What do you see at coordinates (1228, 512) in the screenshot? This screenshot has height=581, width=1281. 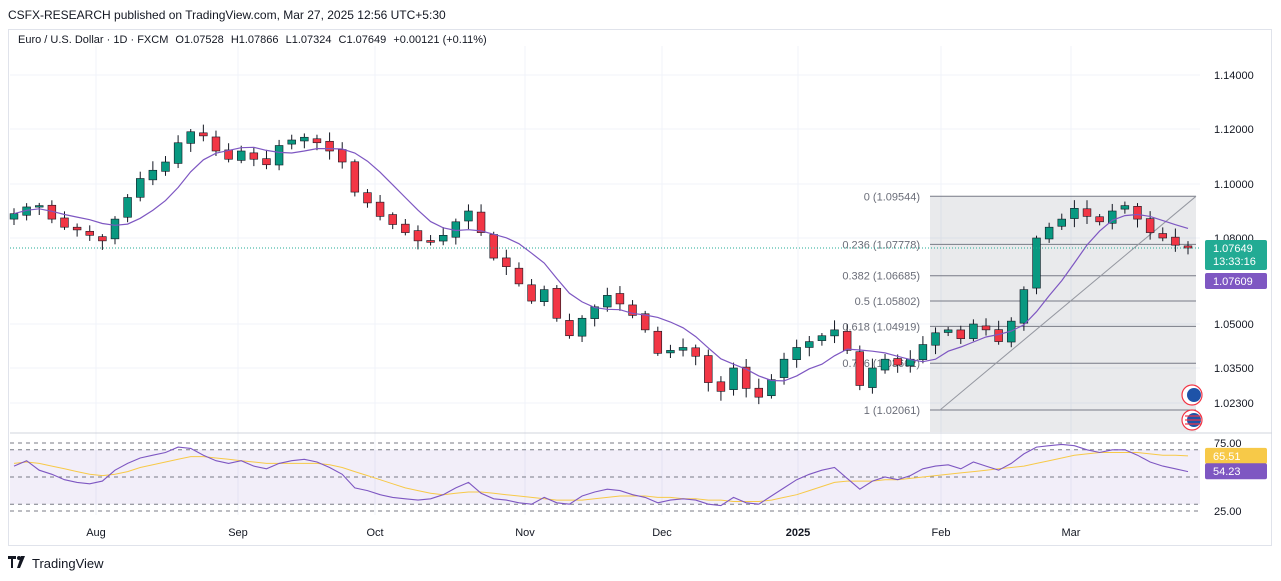 I see `rsi-tick-label: 25.00` at bounding box center [1228, 512].